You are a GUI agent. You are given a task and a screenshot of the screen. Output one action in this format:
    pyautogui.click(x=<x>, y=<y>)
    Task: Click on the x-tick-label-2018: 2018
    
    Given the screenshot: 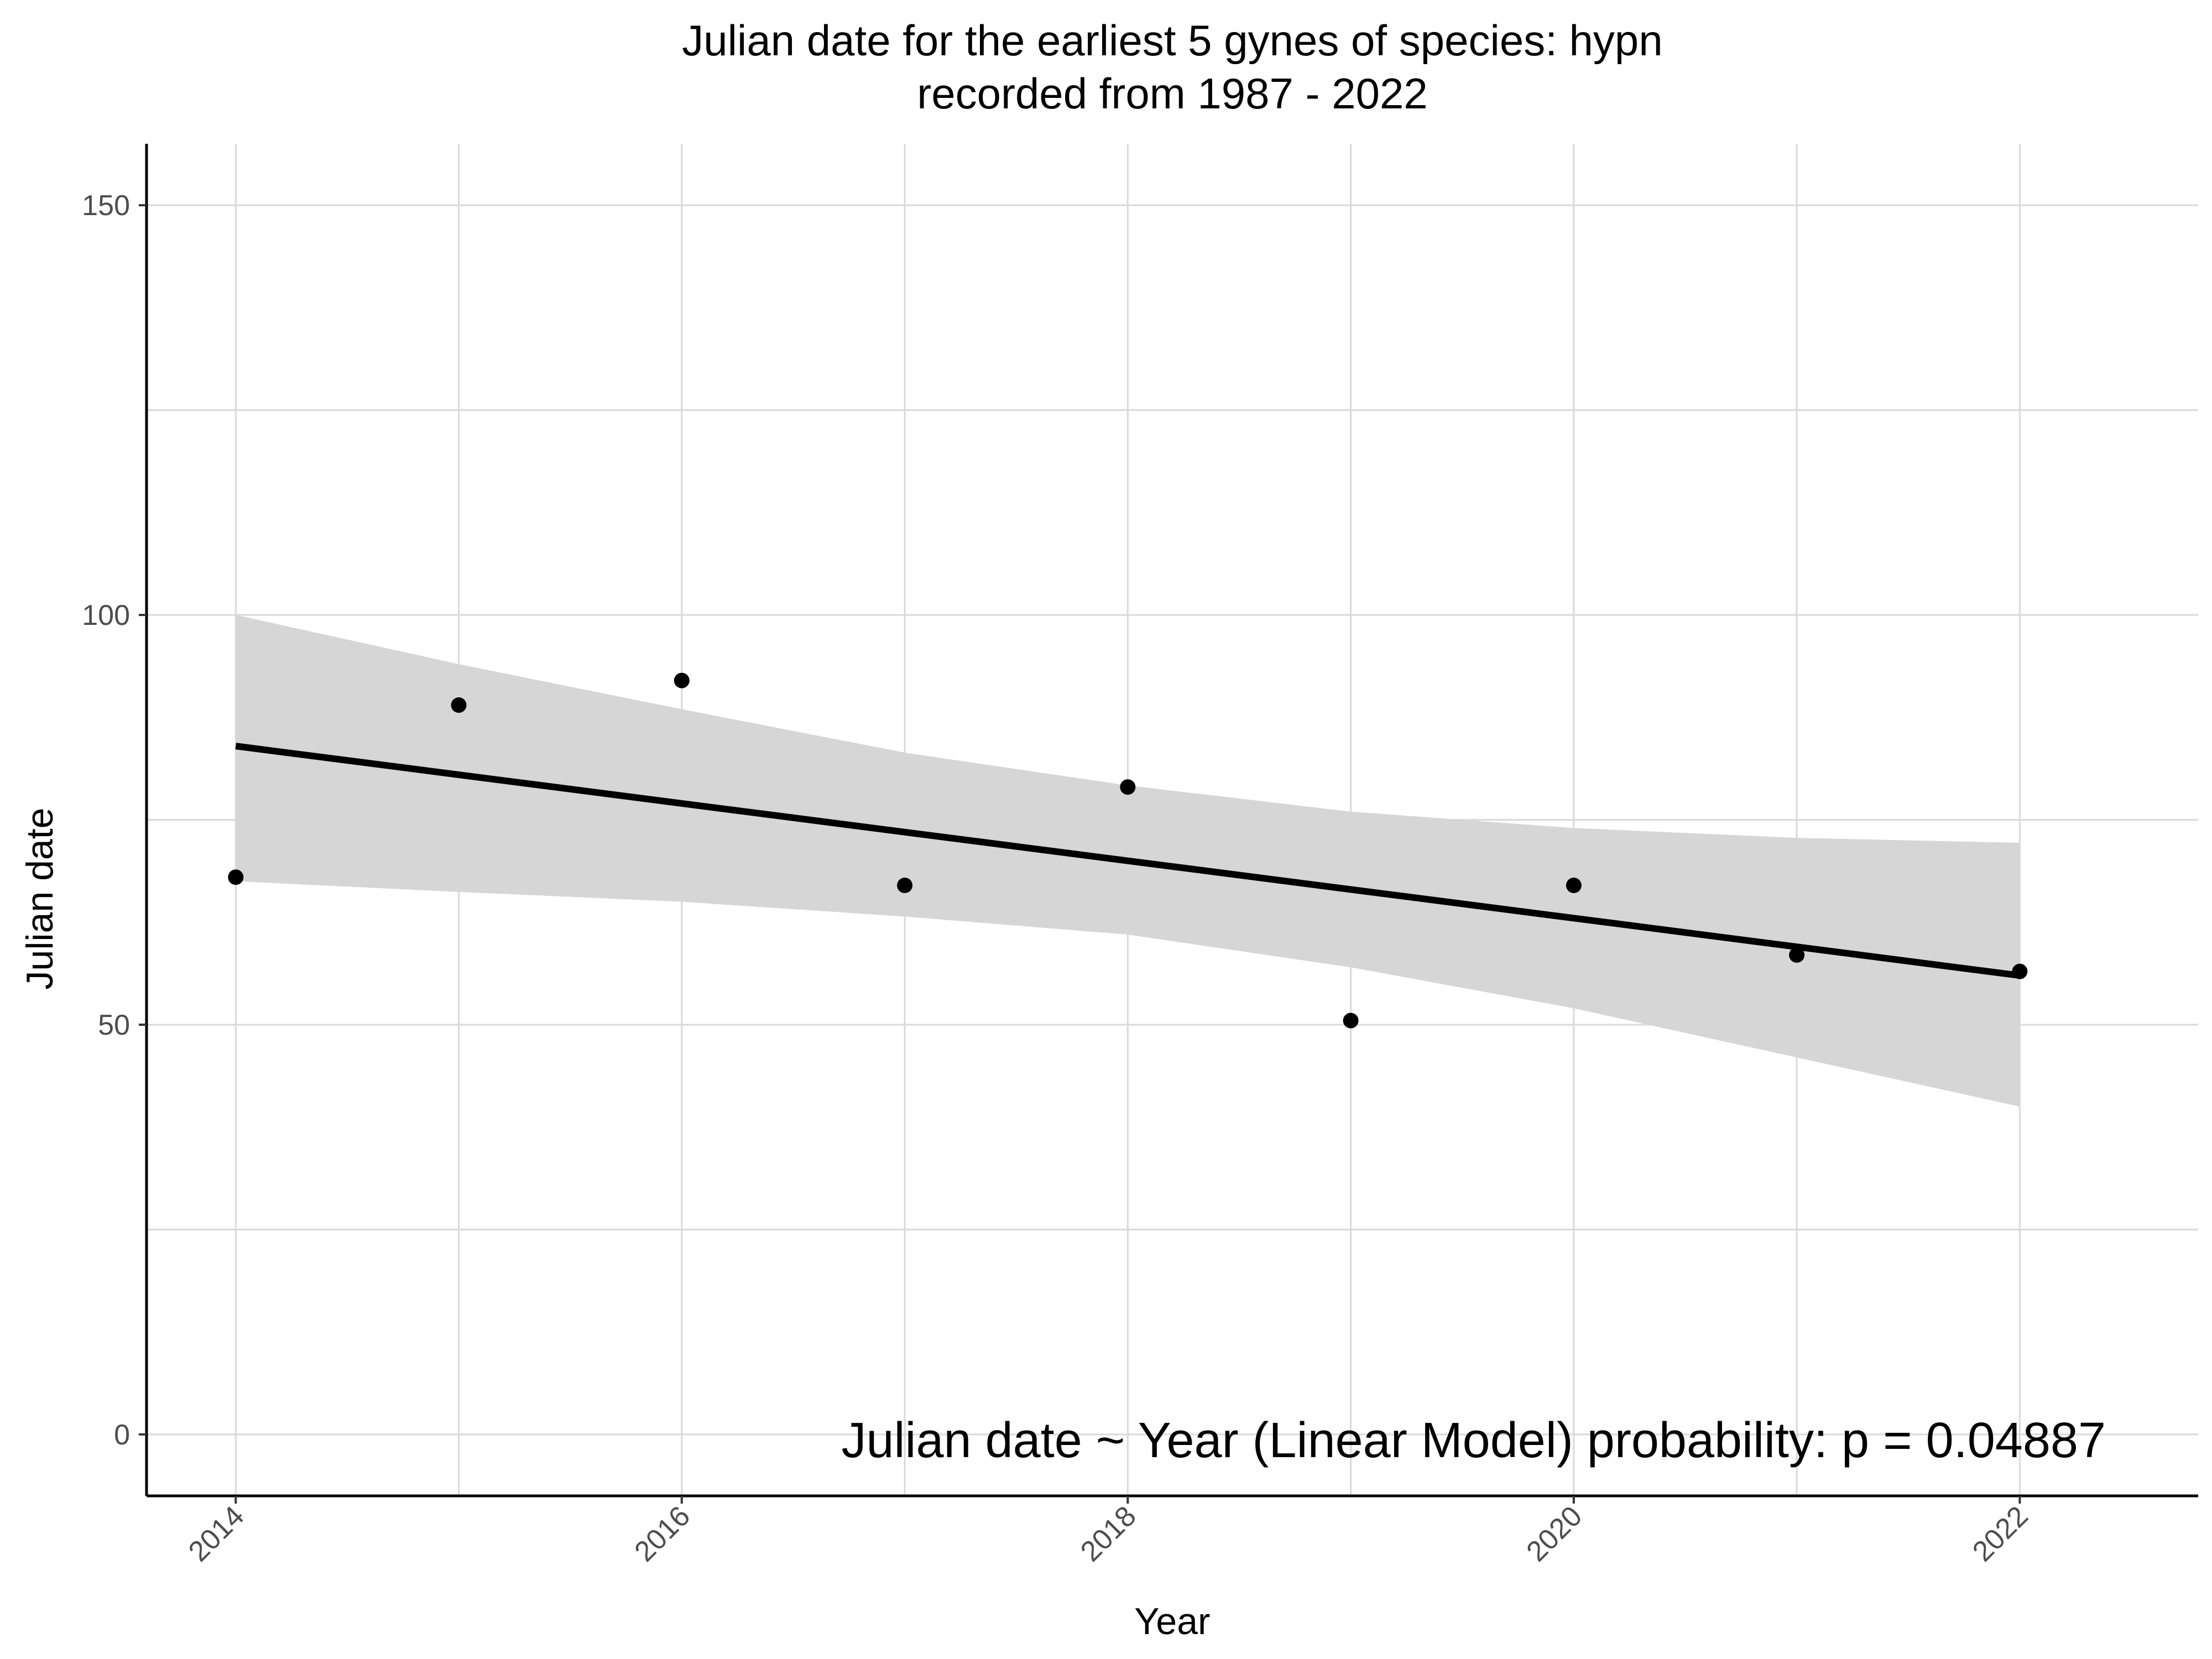 What is the action you would take?
    pyautogui.click(x=1108, y=1534)
    